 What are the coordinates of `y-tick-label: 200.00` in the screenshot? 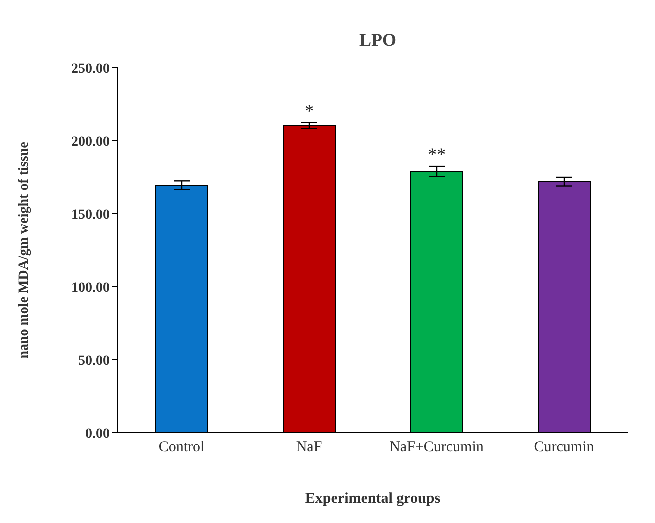 It's located at (91, 142).